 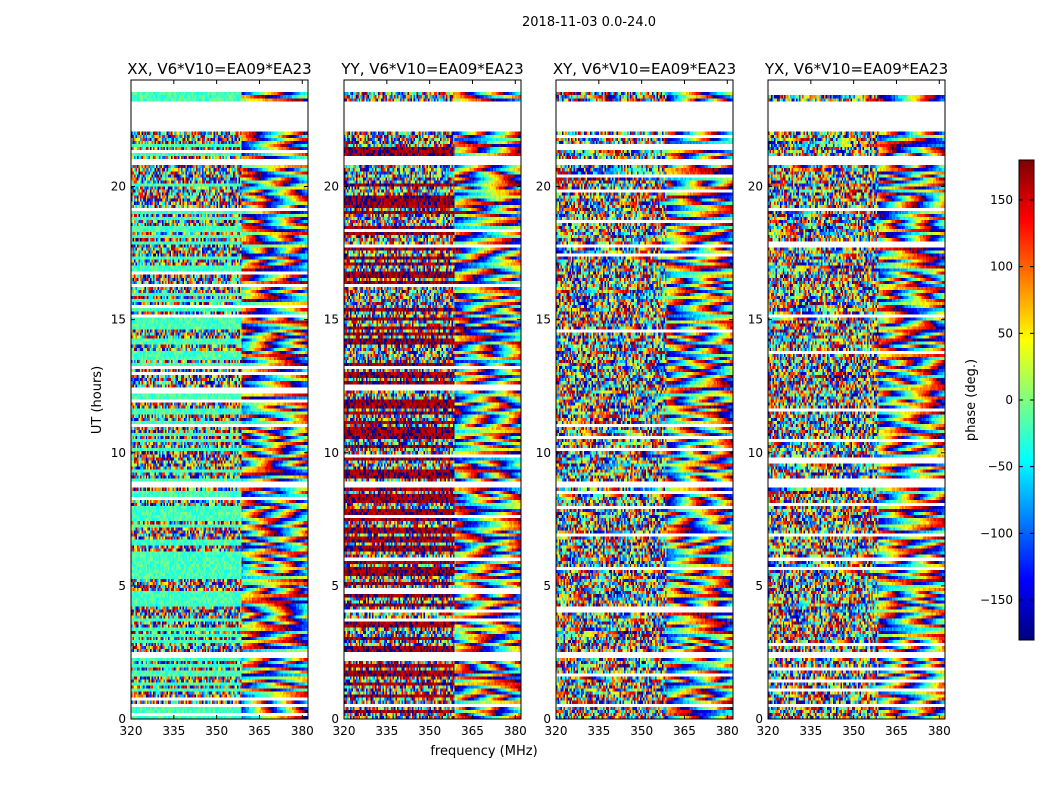 What do you see at coordinates (996, 533) in the screenshot?
I see `colorbar-tick-label: −100` at bounding box center [996, 533].